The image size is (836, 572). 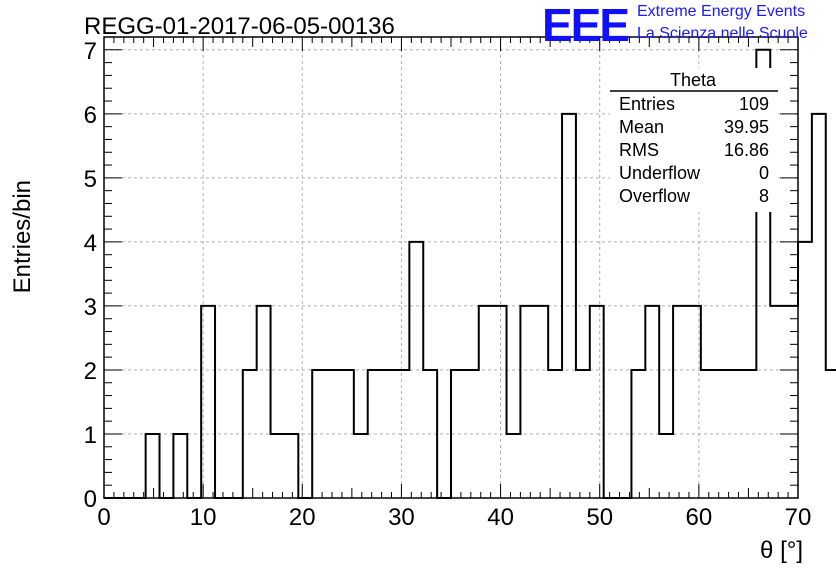 What do you see at coordinates (90, 371) in the screenshot?
I see `y-tick-label: 2` at bounding box center [90, 371].